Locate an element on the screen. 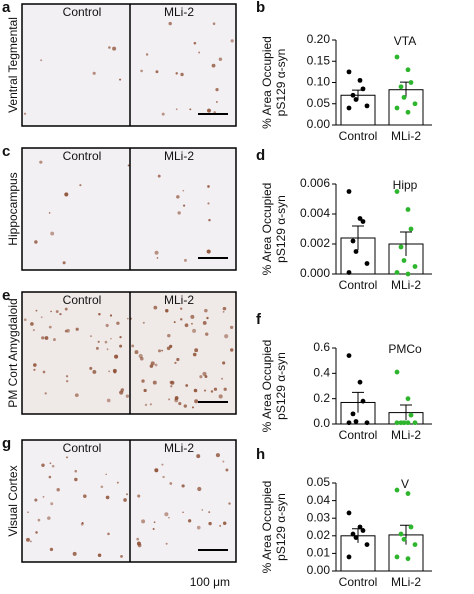 The height and width of the screenshot is (594, 474). region-label: Hippocampus is located at coordinates (13, 208).